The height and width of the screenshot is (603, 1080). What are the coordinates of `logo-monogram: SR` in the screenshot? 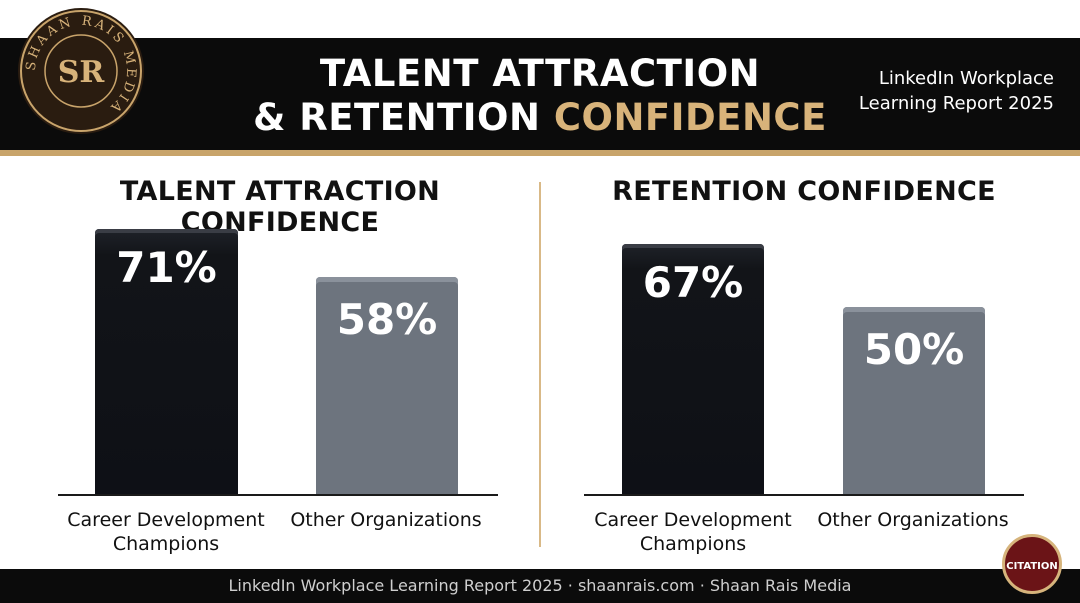 It's located at (82, 72).